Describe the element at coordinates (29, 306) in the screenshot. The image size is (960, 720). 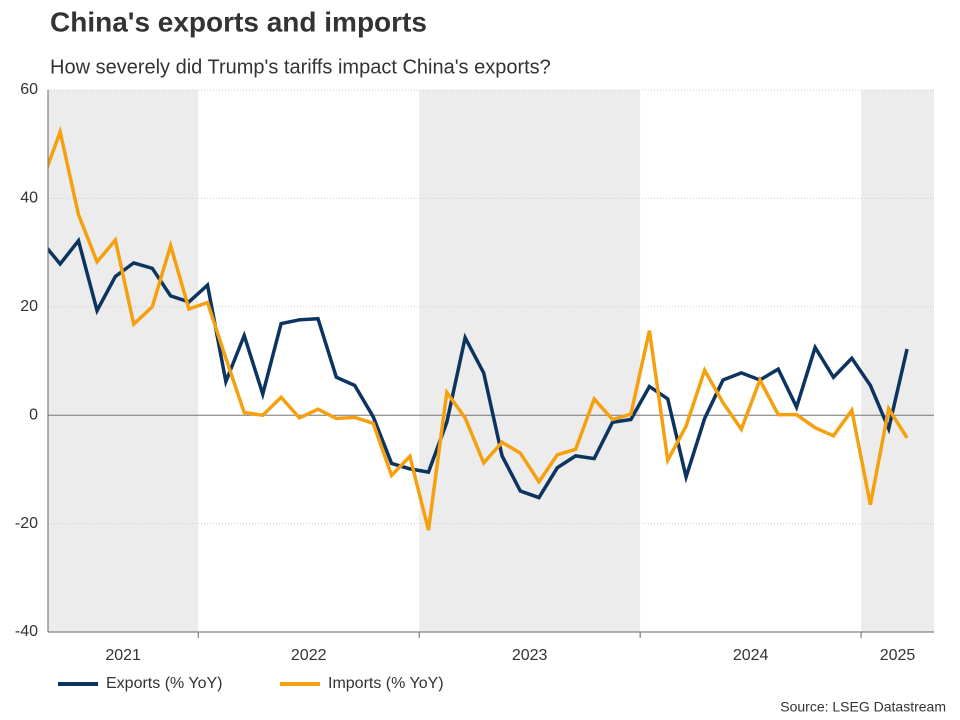
I see `y-tick-label: 20` at that location.